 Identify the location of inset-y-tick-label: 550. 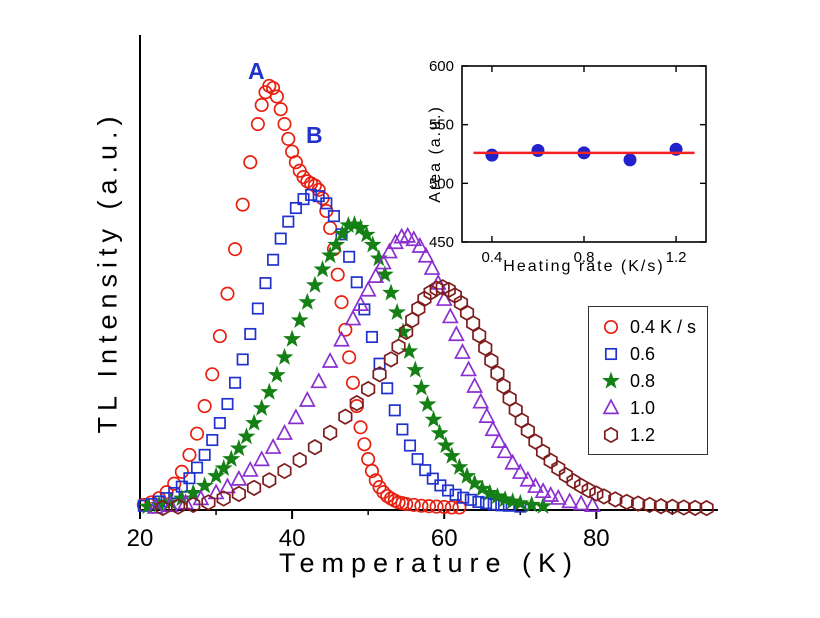
(441, 125).